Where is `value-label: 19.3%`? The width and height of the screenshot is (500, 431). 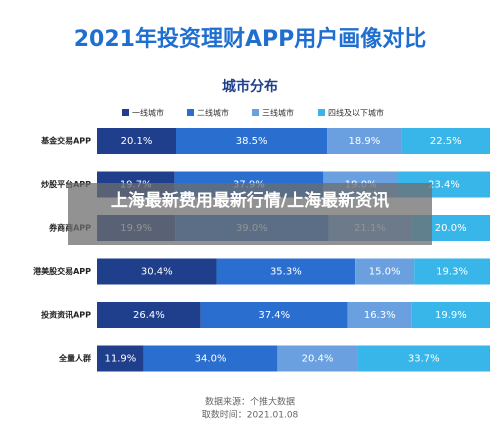
value-label: 19.3% is located at coordinates (452, 272).